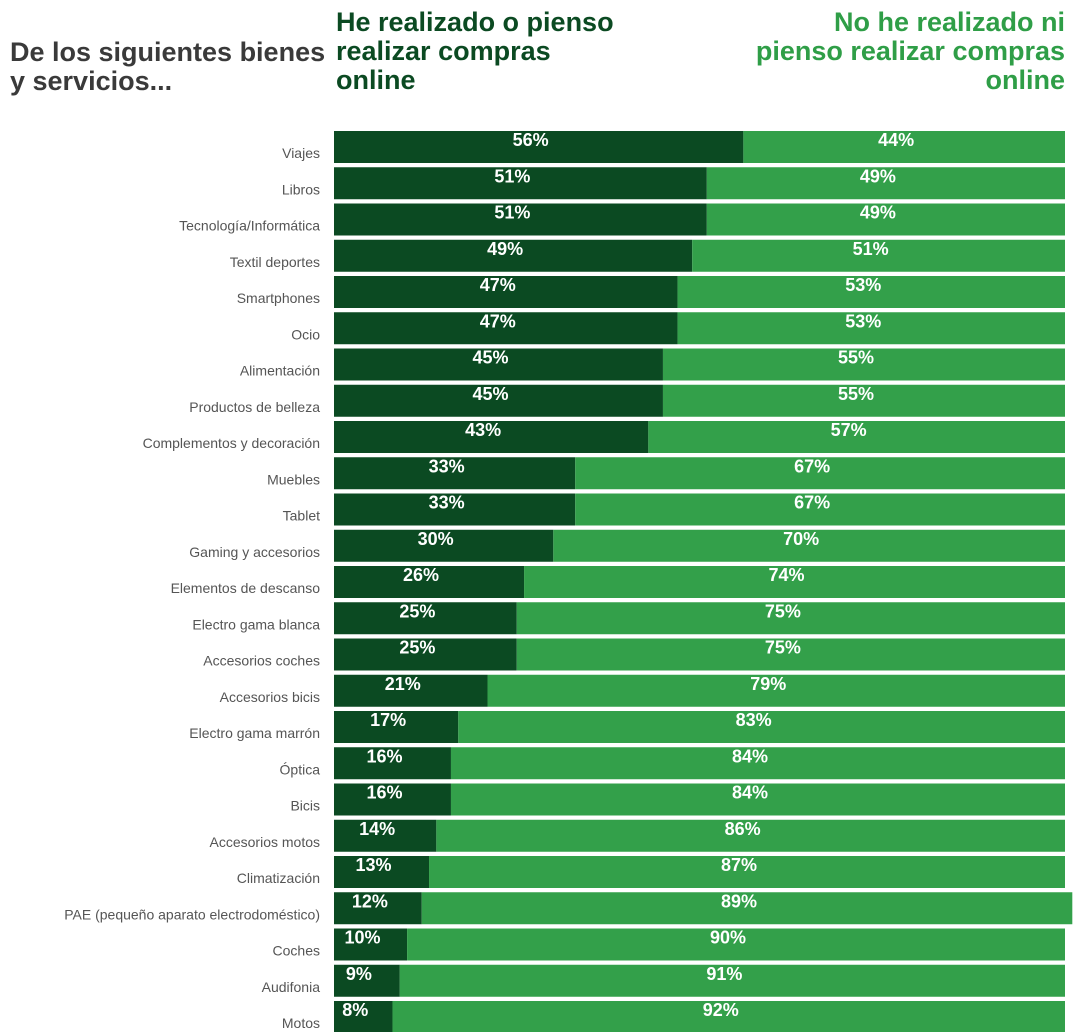 This screenshot has height=1032, width=1073. Describe the element at coordinates (261, 661) in the screenshot. I see `category-label: Accesorios coches` at that location.